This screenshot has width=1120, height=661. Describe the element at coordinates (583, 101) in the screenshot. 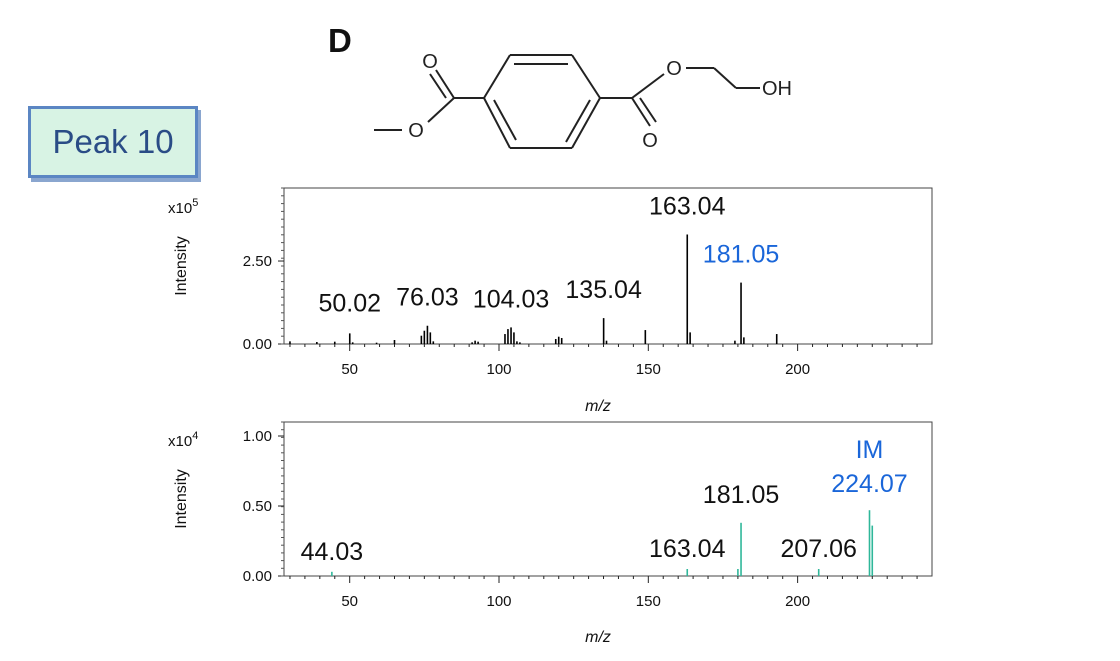

I see `molecule-structure: O O O O OH` at that location.